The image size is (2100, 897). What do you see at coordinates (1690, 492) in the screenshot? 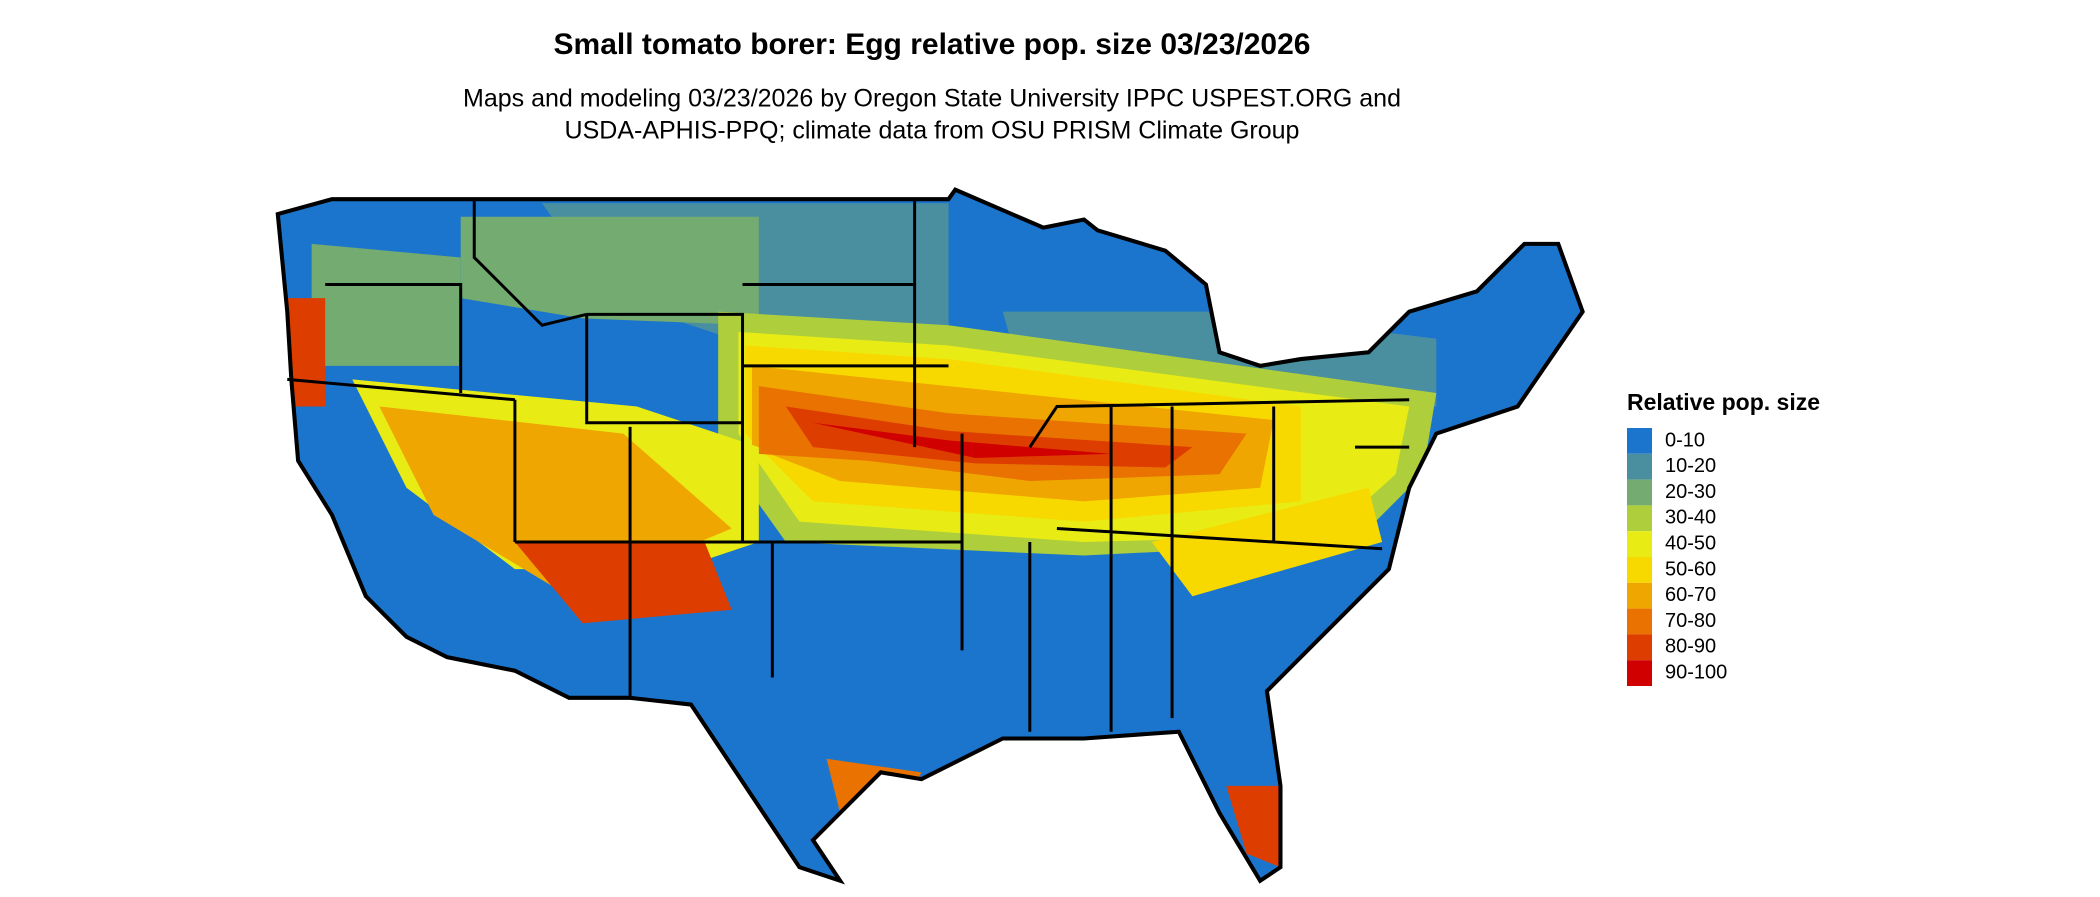
I see `legend-label: 20-30` at bounding box center [1690, 492].